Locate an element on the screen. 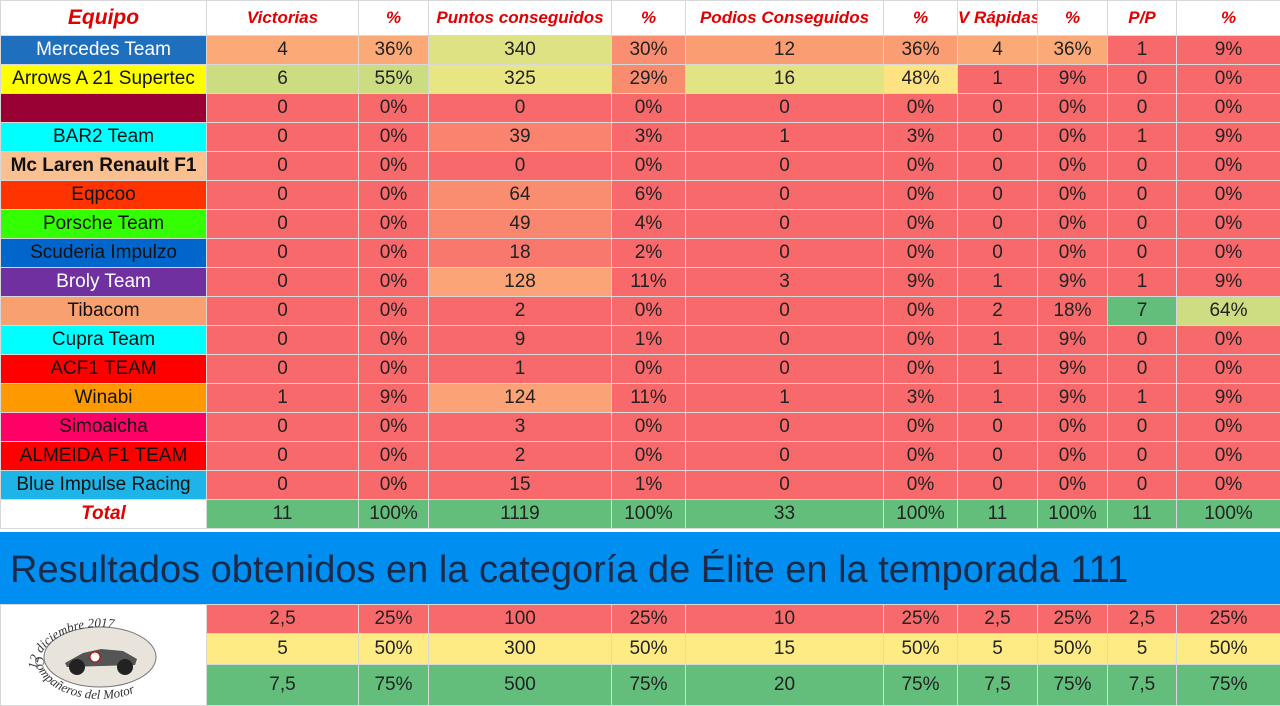  value-cell: 16 is located at coordinates (785, 79).